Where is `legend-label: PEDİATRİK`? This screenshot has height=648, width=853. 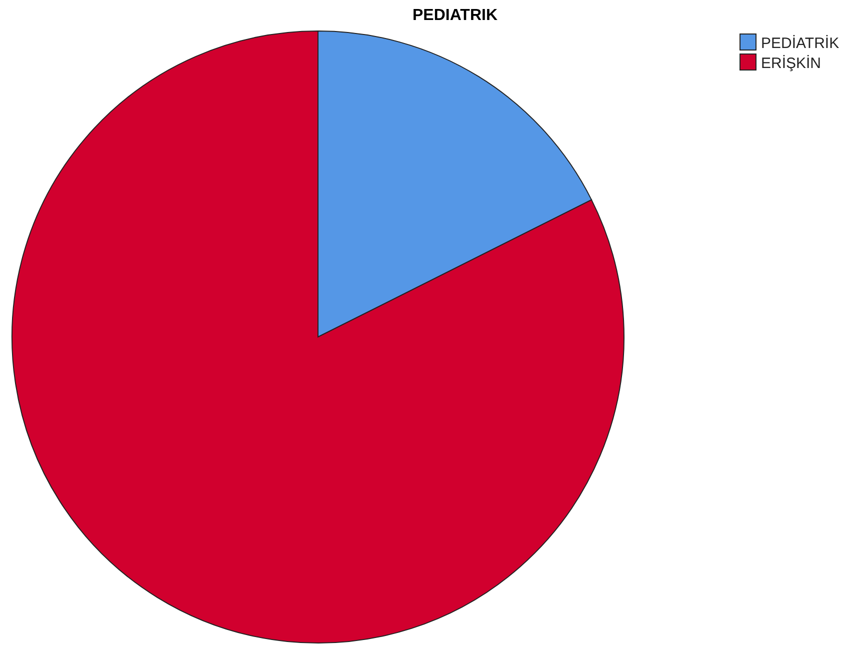 legend-label: PEDİATRİK is located at coordinates (800, 43).